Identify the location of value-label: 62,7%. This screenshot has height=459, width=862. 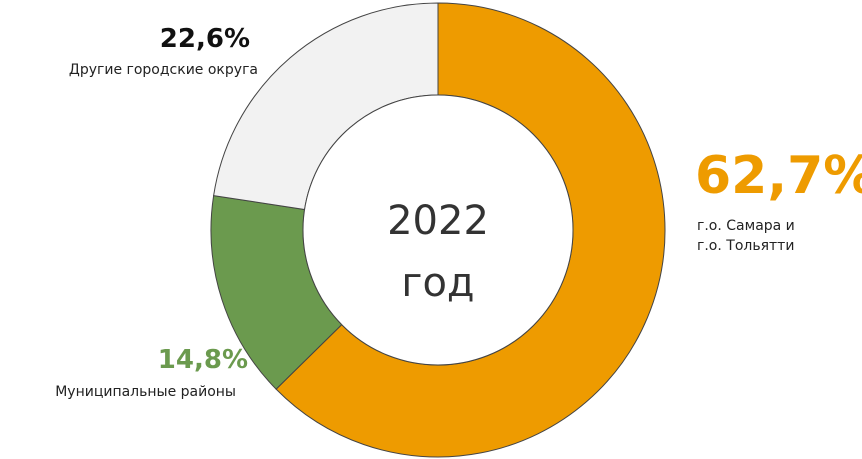
(778, 176).